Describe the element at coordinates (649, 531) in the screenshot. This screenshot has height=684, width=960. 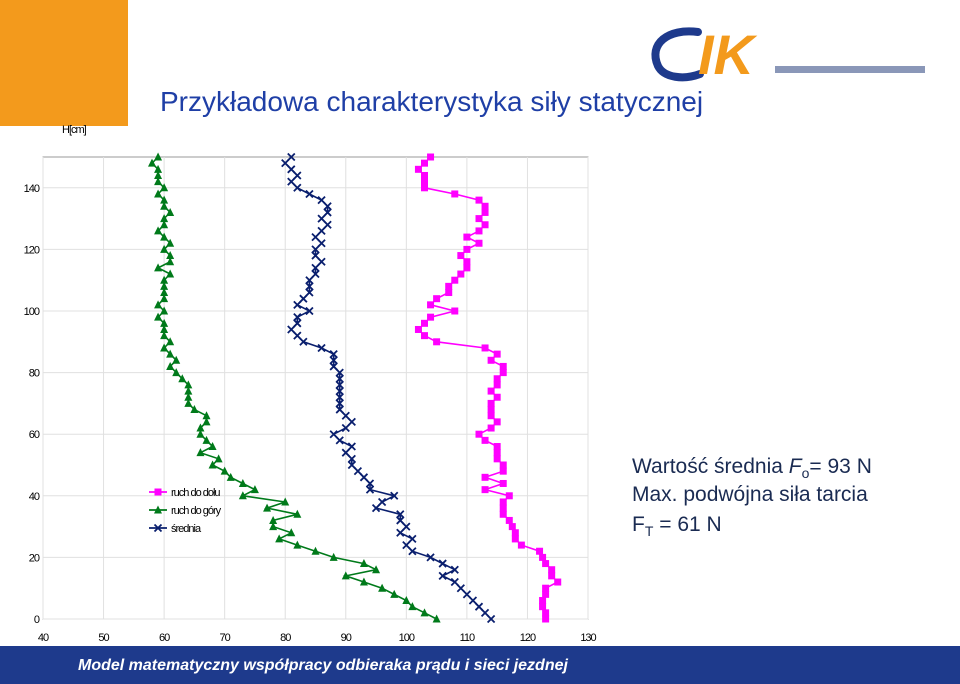
I see `friction-force-subscript: T` at that location.